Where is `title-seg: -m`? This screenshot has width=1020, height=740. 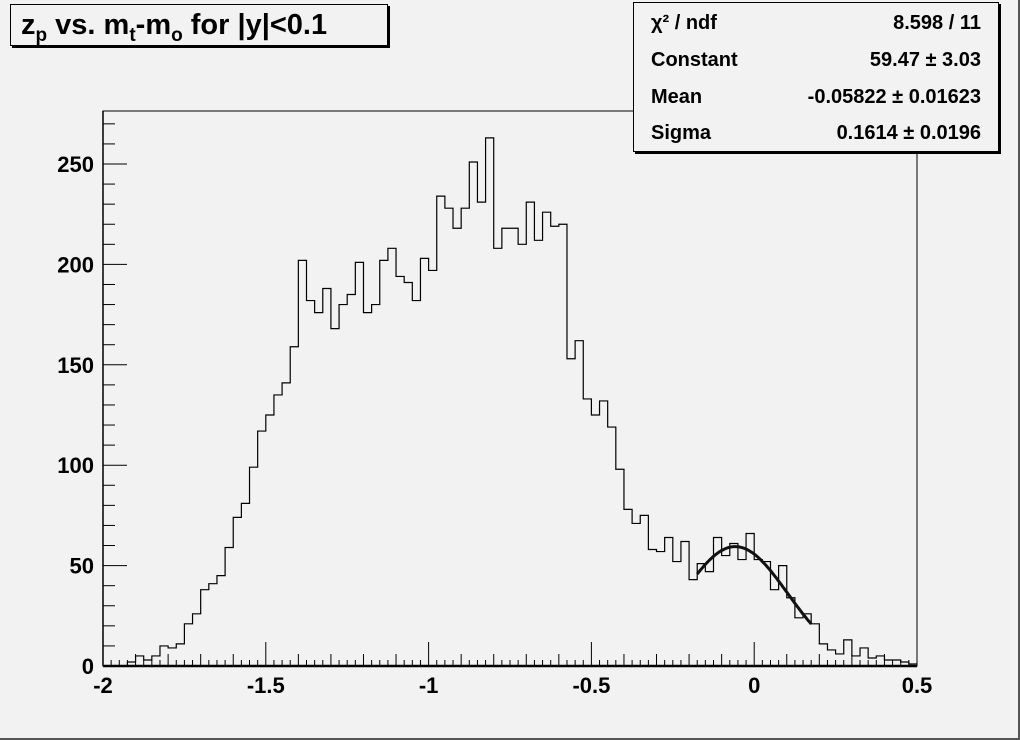 title-seg: -m is located at coordinates (153, 25).